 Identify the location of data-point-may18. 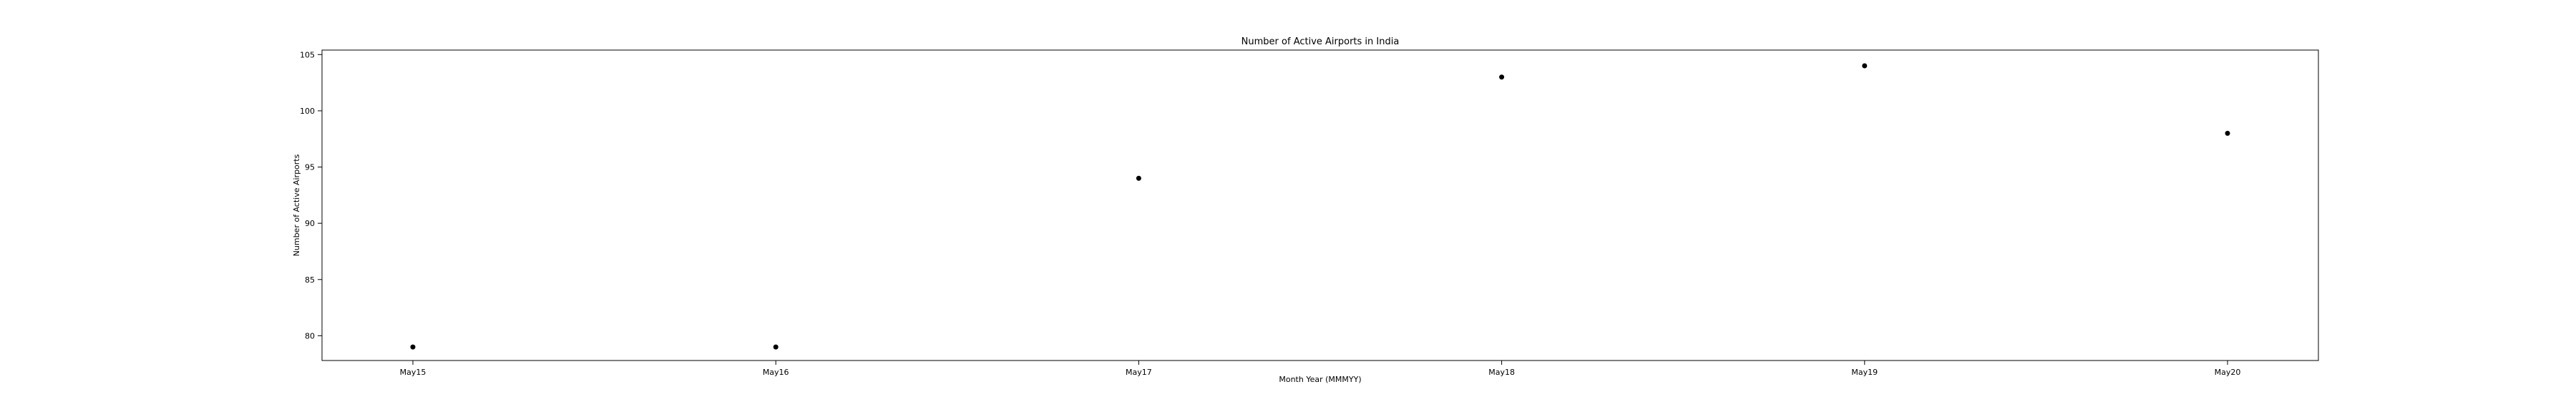
(1502, 77).